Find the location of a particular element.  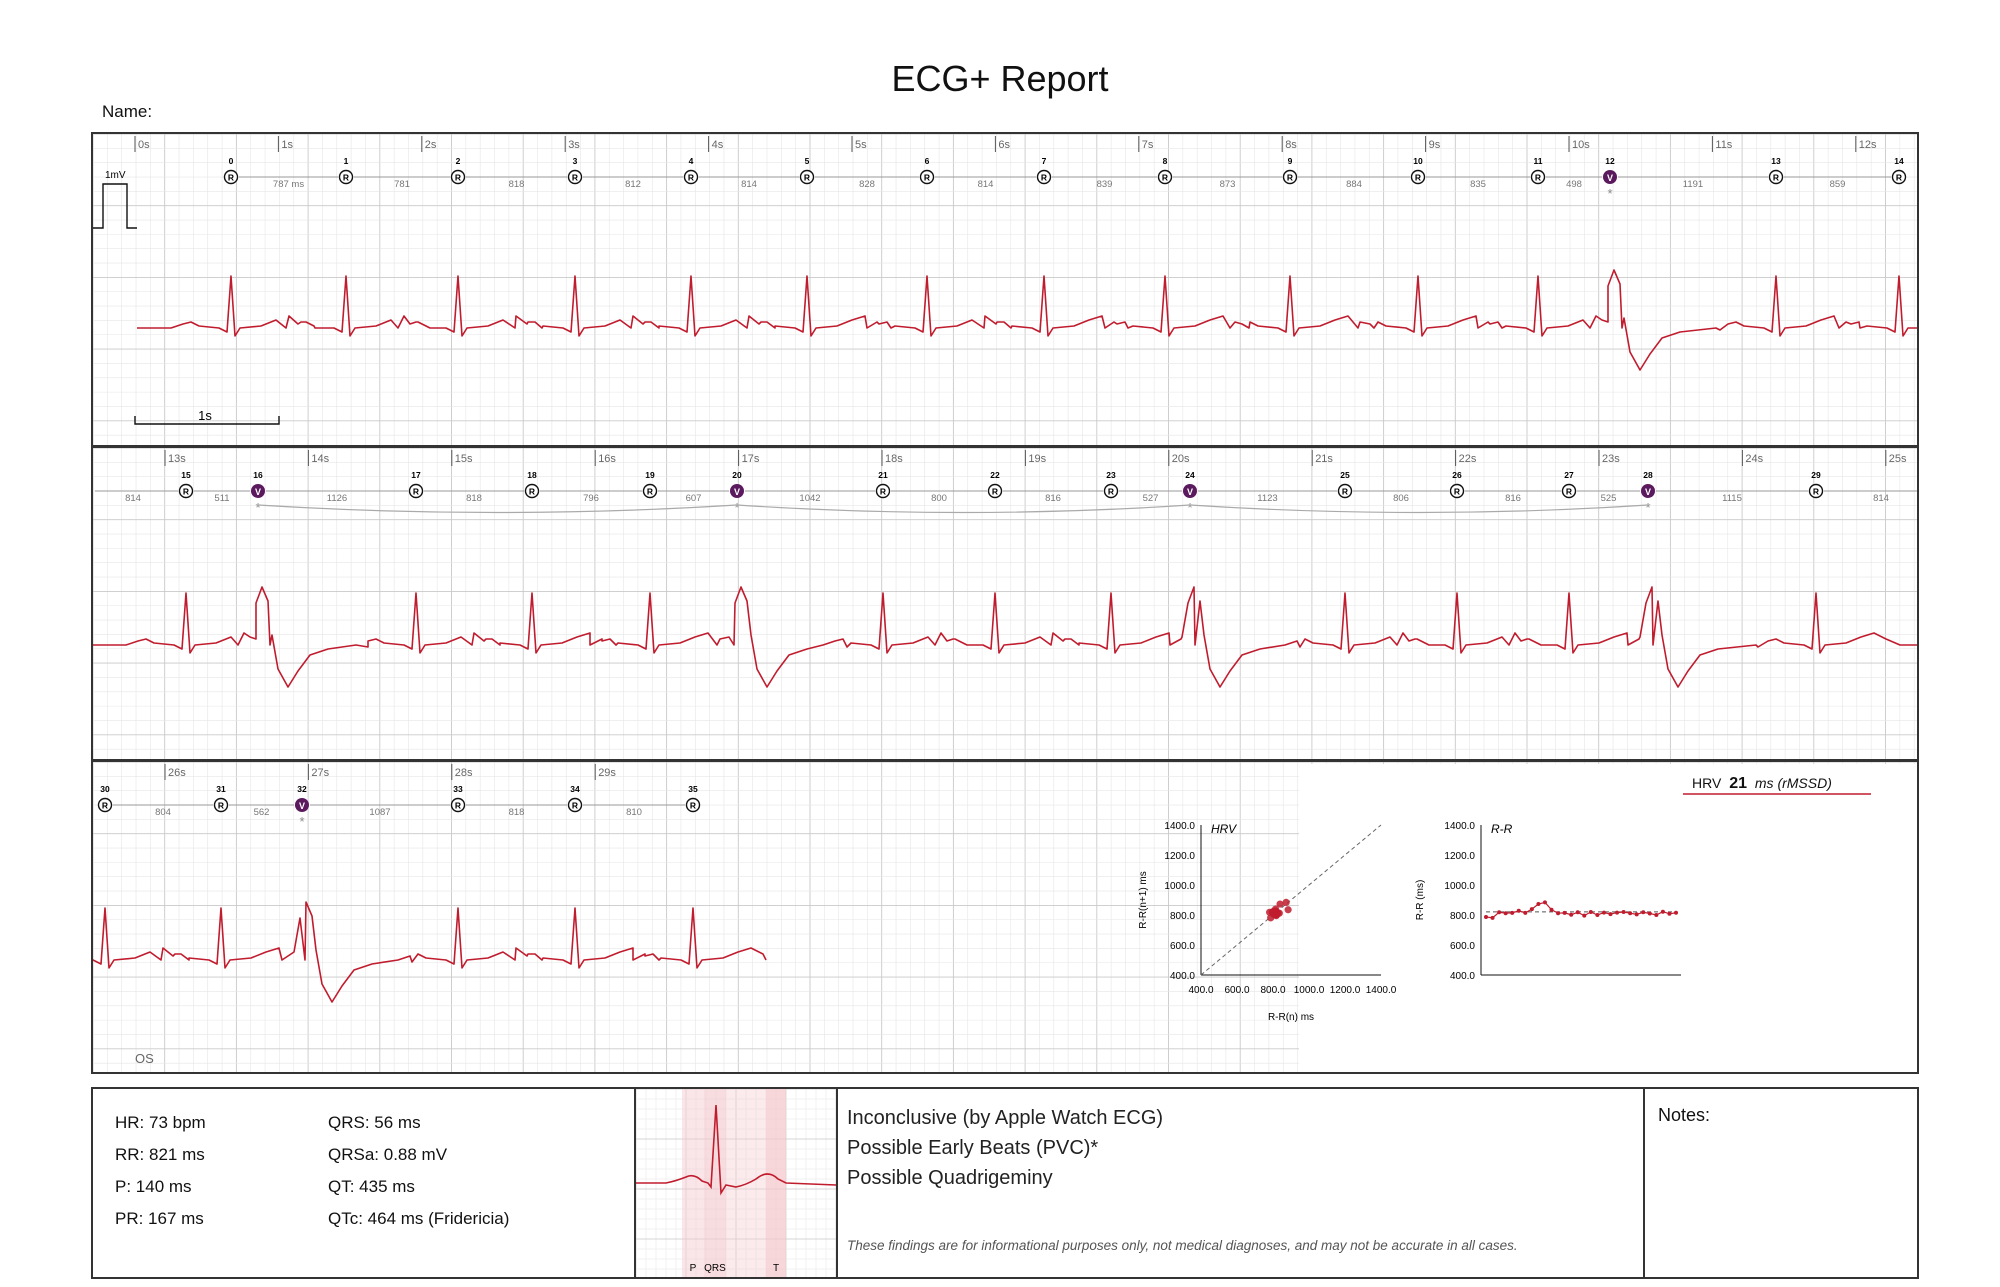

poincare-x-tick: 1400.0 is located at coordinates (1381, 990).